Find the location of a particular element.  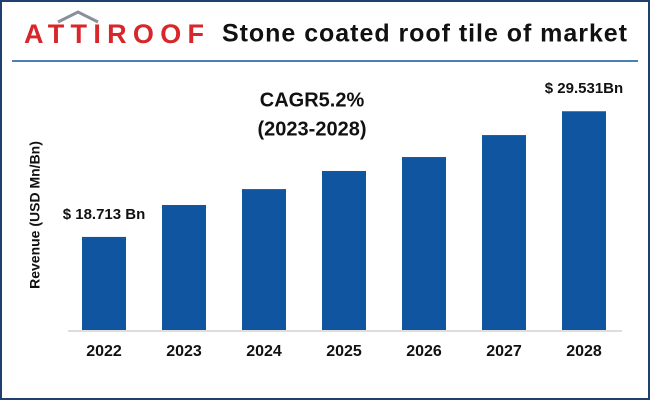

logo: ATTIROOF is located at coordinates (114, 34).